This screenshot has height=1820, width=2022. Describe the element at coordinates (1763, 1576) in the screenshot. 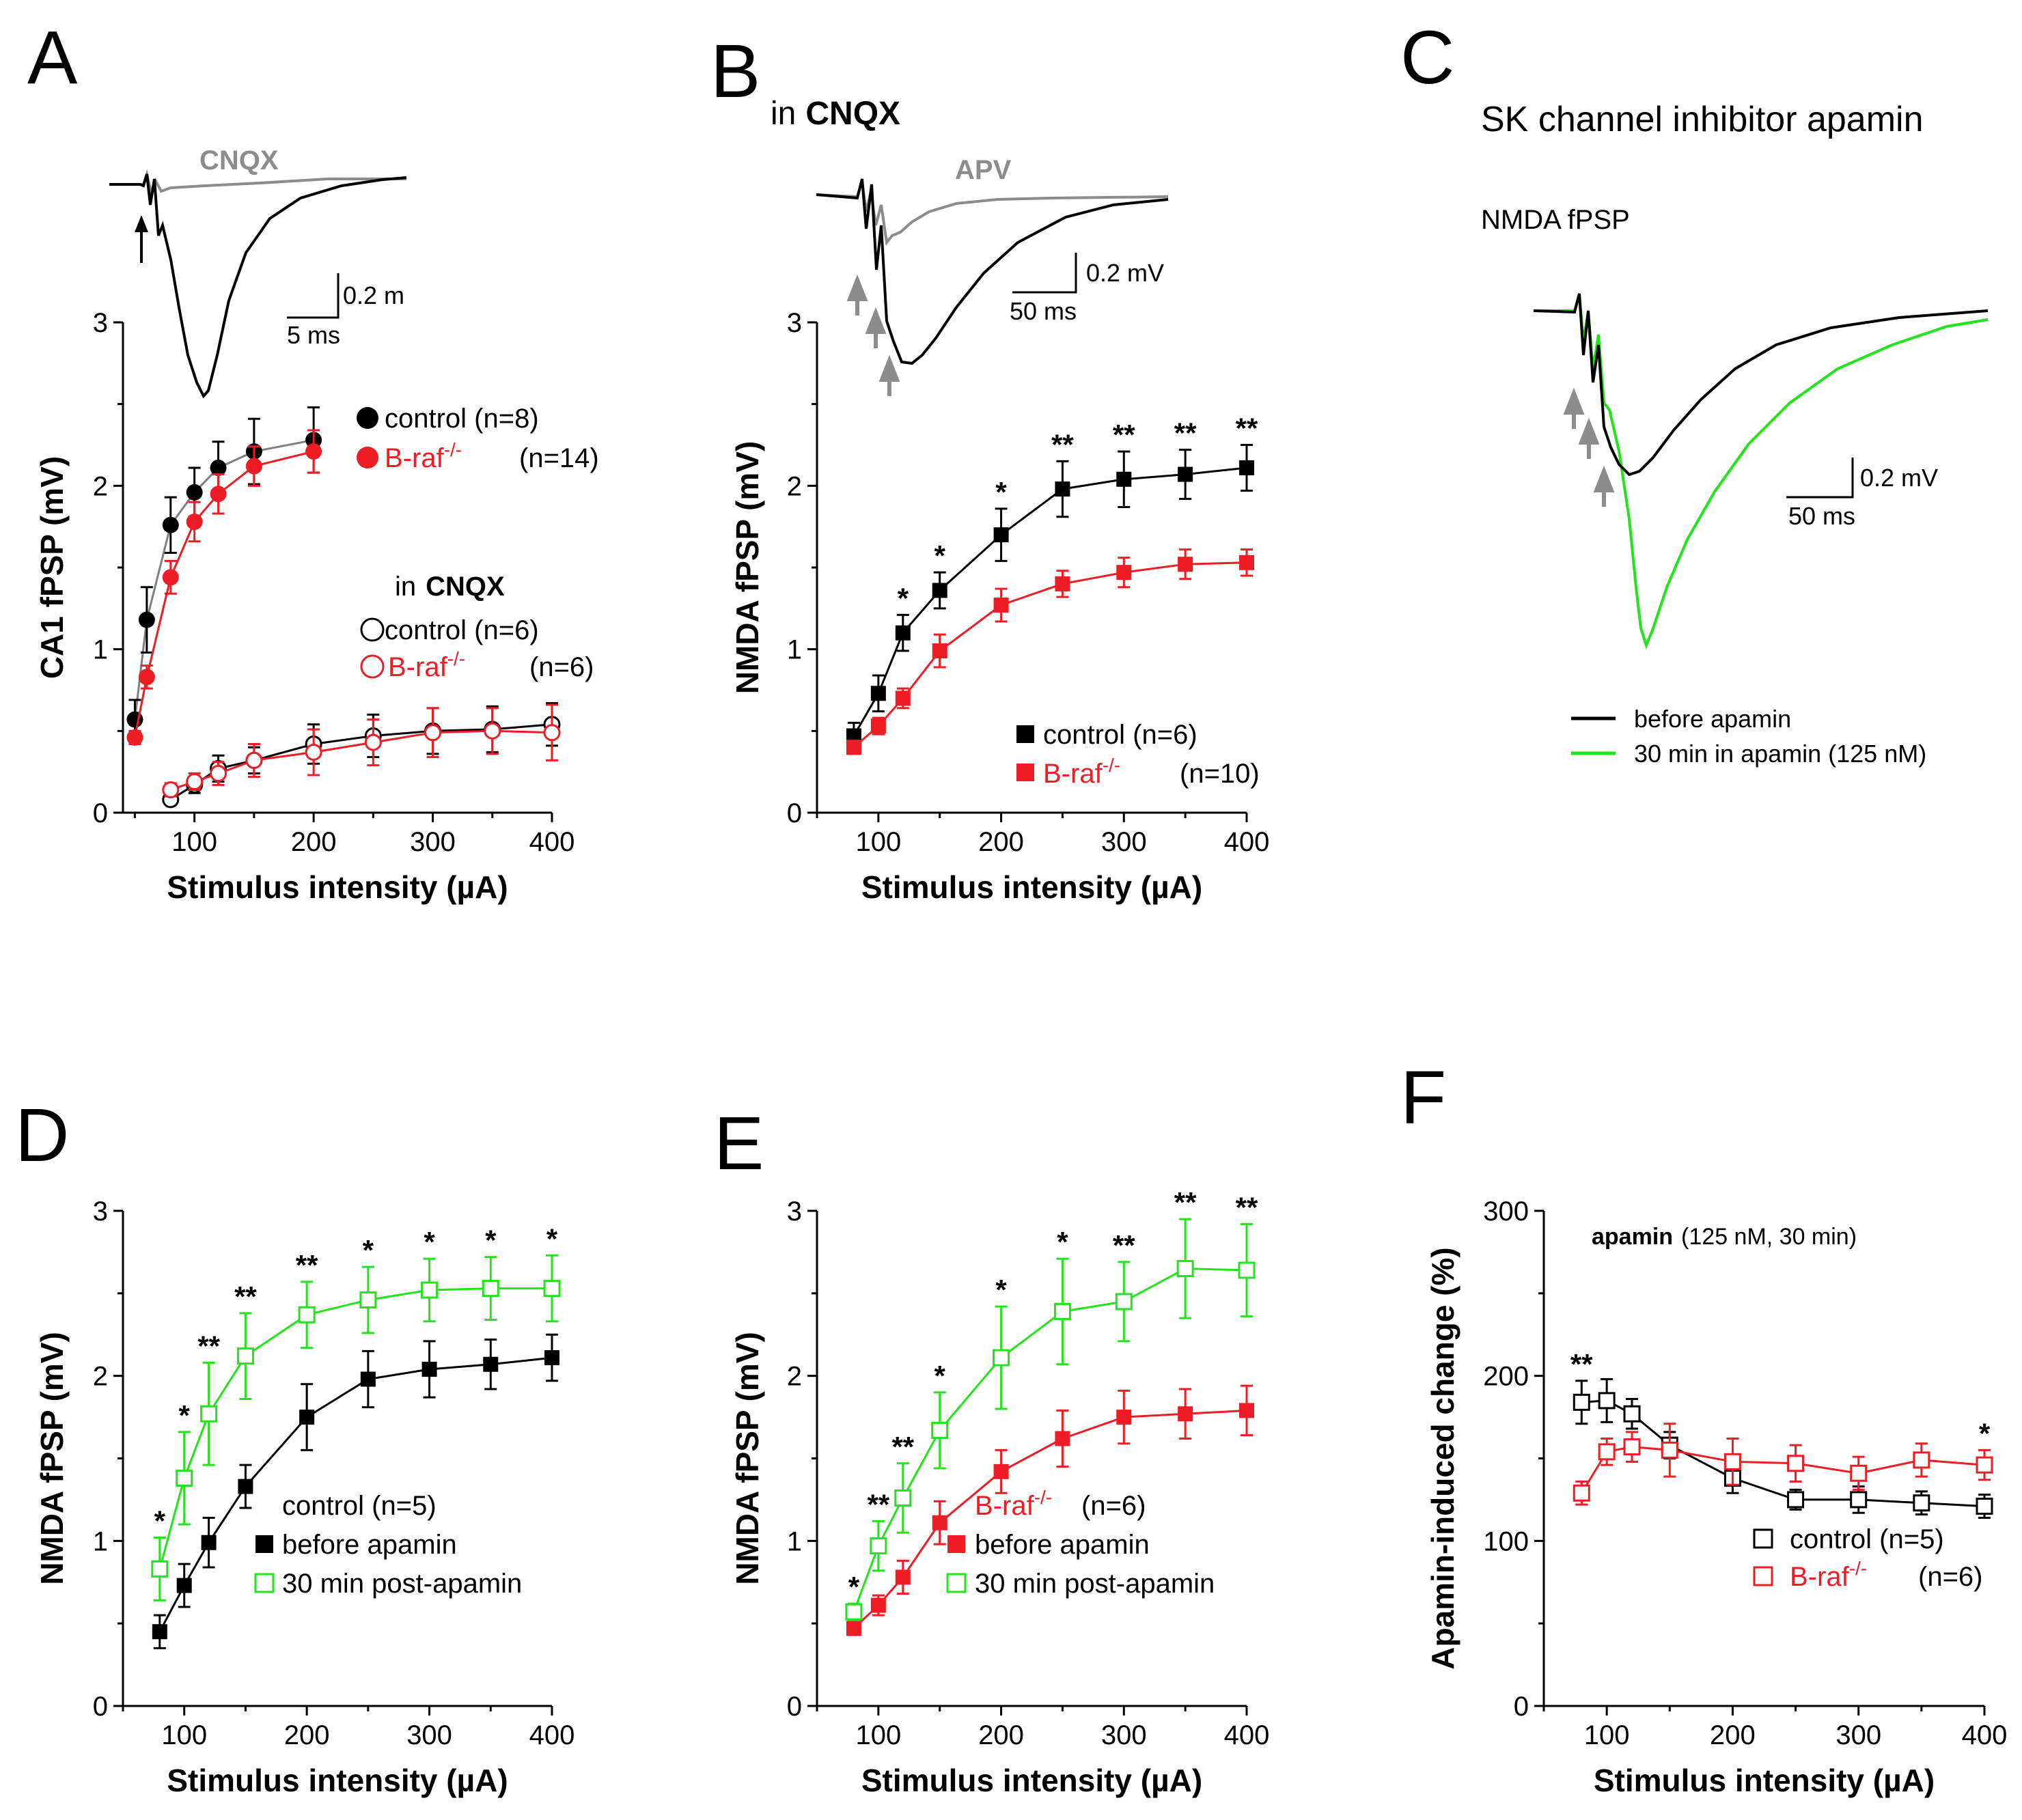

I see `legend-f-braf-marker` at that location.